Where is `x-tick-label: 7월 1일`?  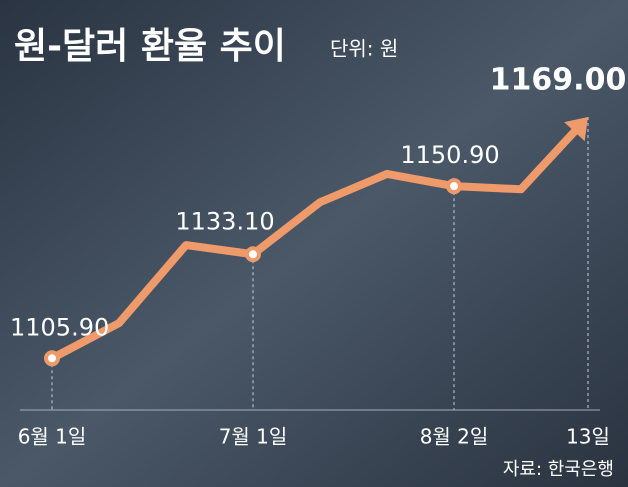 x-tick-label: 7월 1일 is located at coordinates (253, 437).